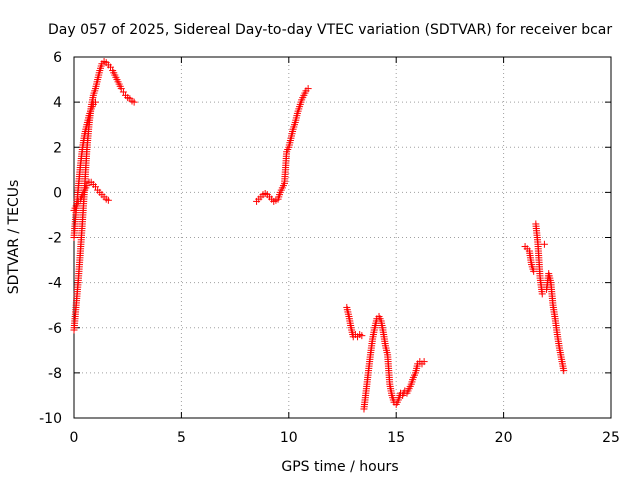 Image resolution: width=640 pixels, height=480 pixels. What do you see at coordinates (57, 58) in the screenshot?
I see `y-tick-label: 6` at bounding box center [57, 58].